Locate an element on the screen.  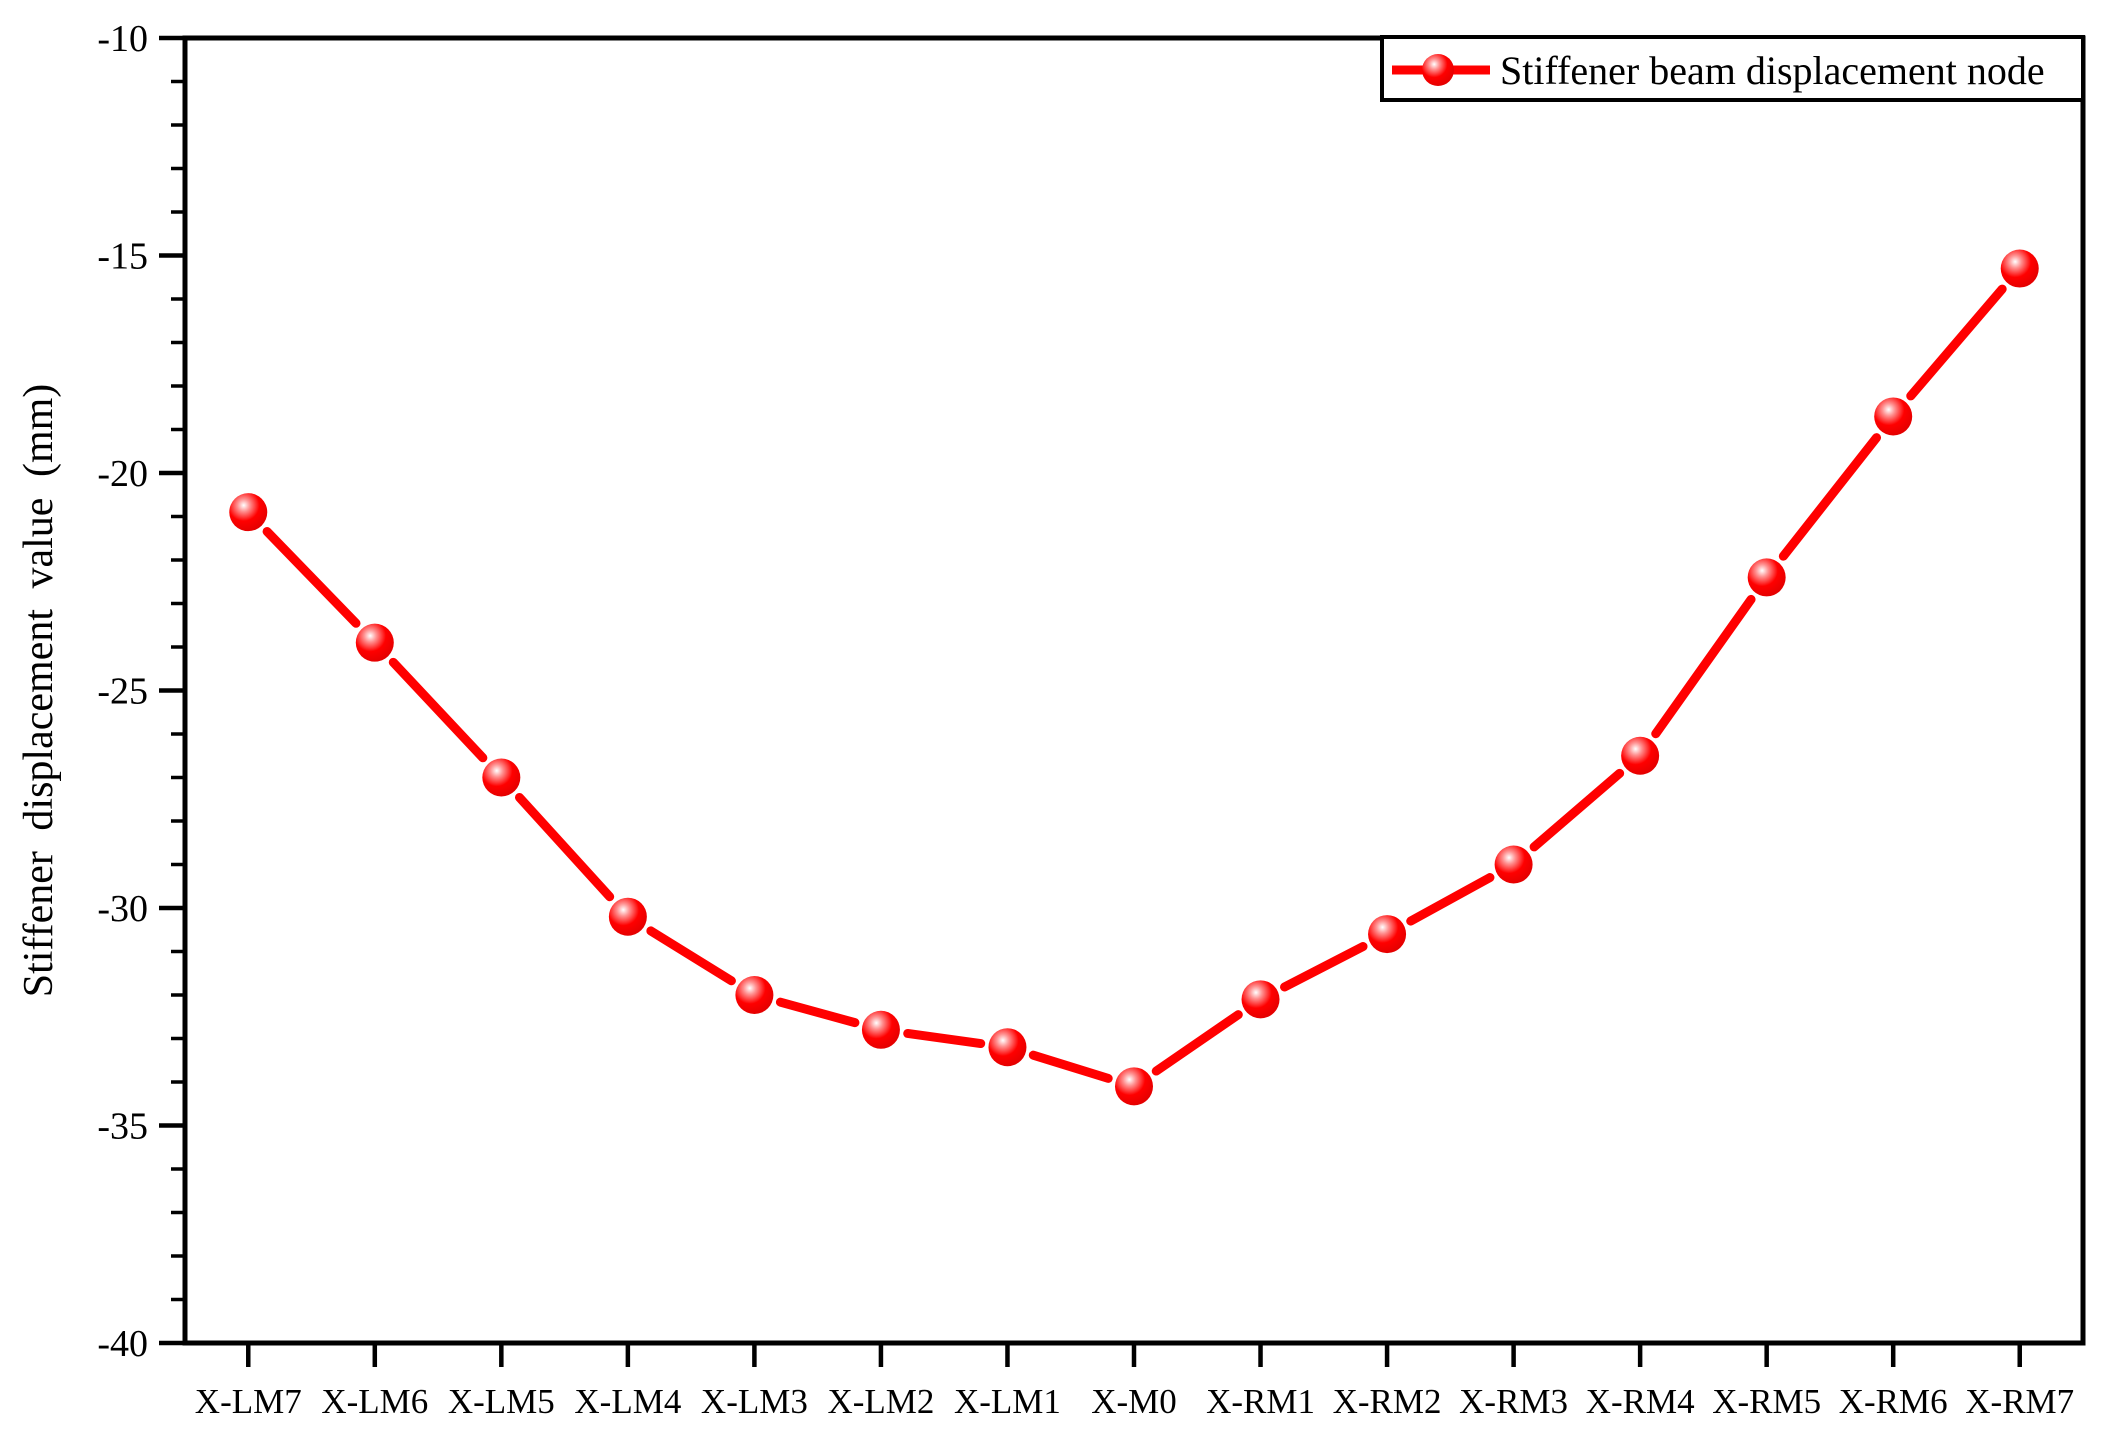
legend: Stiffener beam displacement node is located at coordinates (1732, 68).